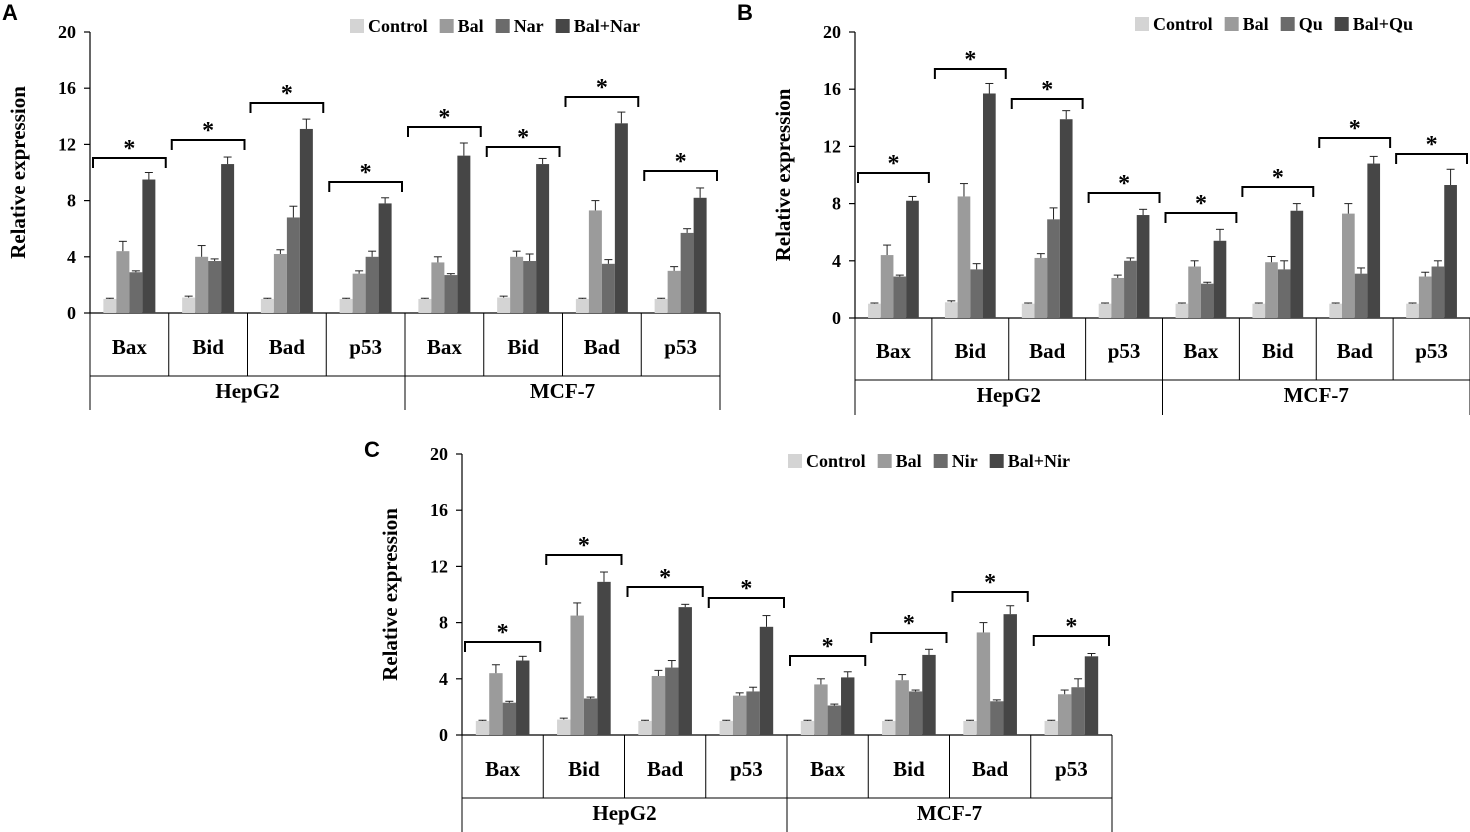  I want to click on y-tick-label: 4, so click(836, 261).